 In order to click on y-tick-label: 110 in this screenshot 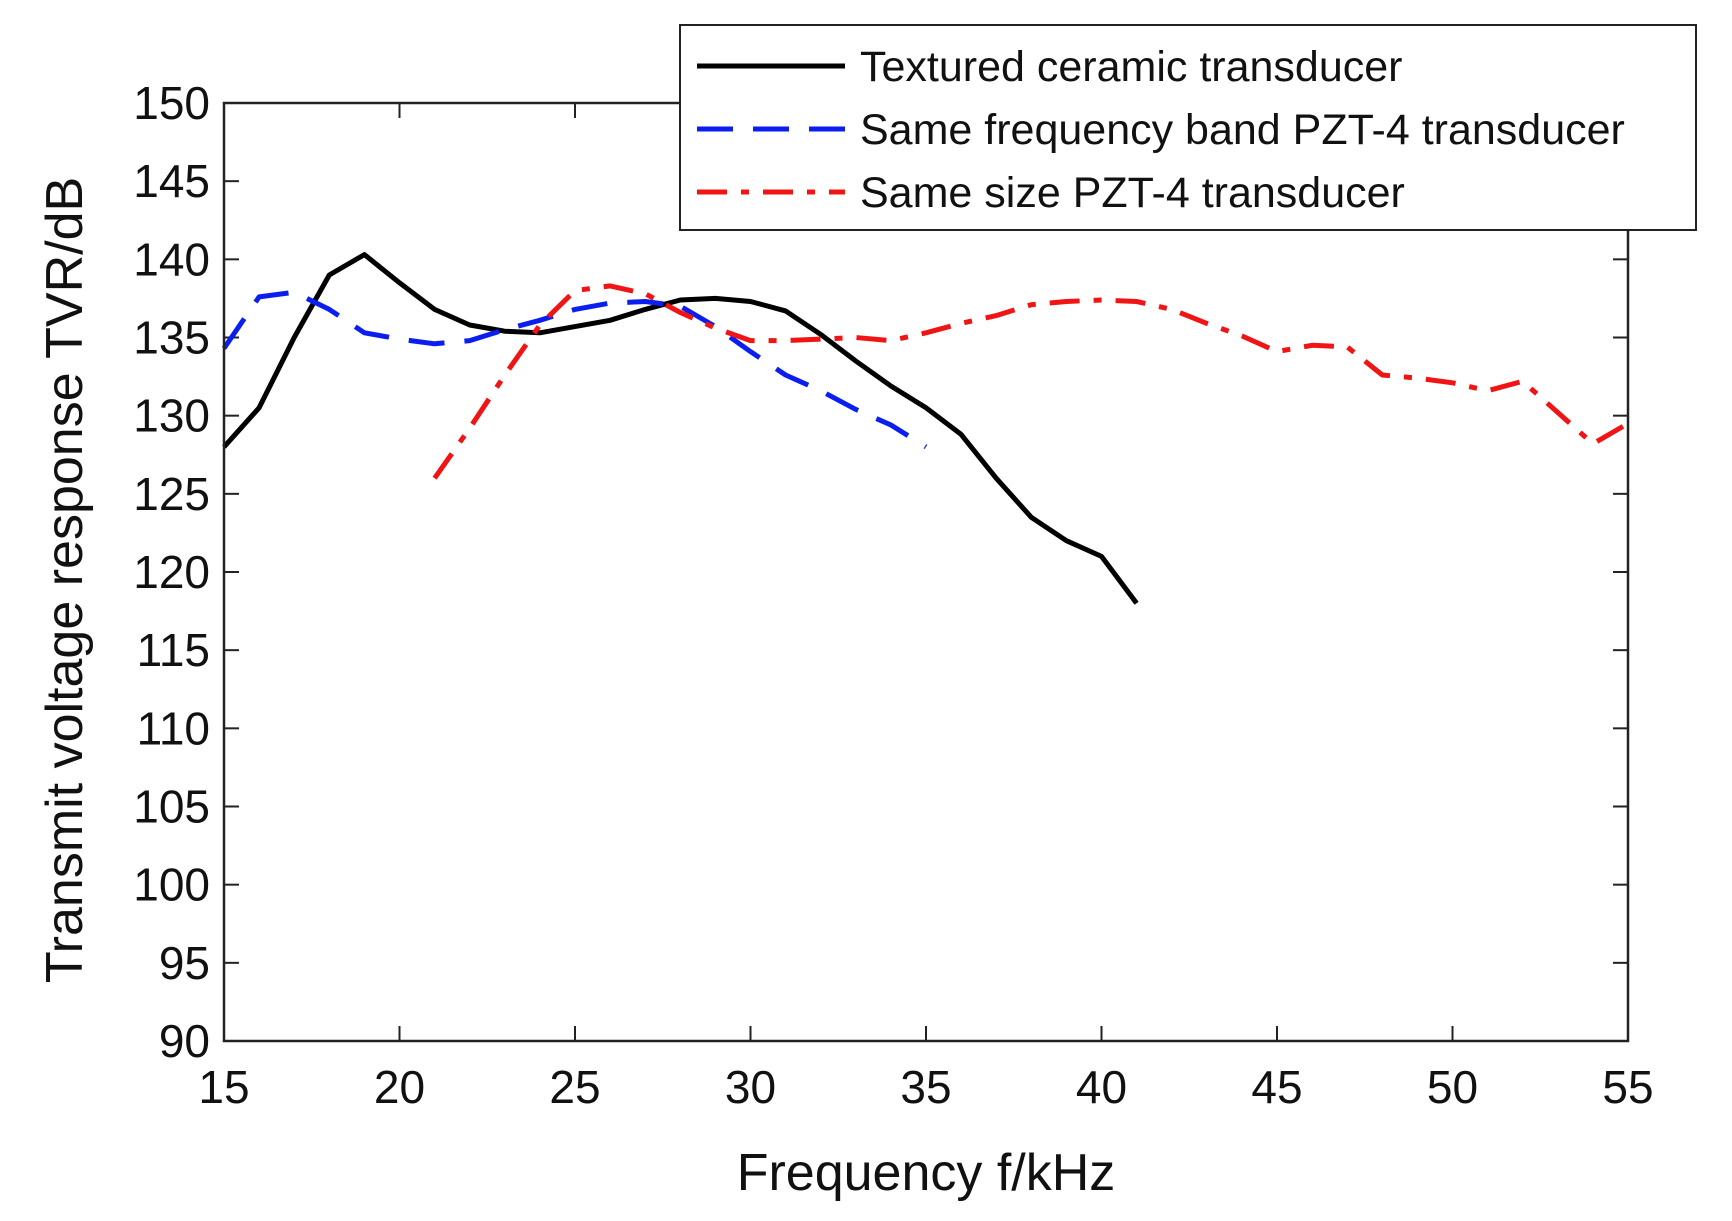, I will do `click(173, 728)`.